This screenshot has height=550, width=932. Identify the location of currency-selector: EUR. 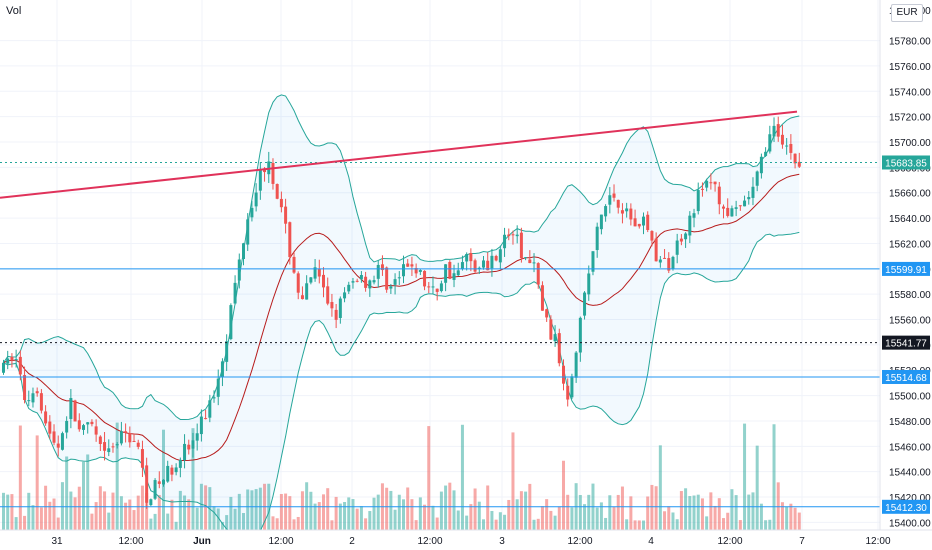
(907, 13).